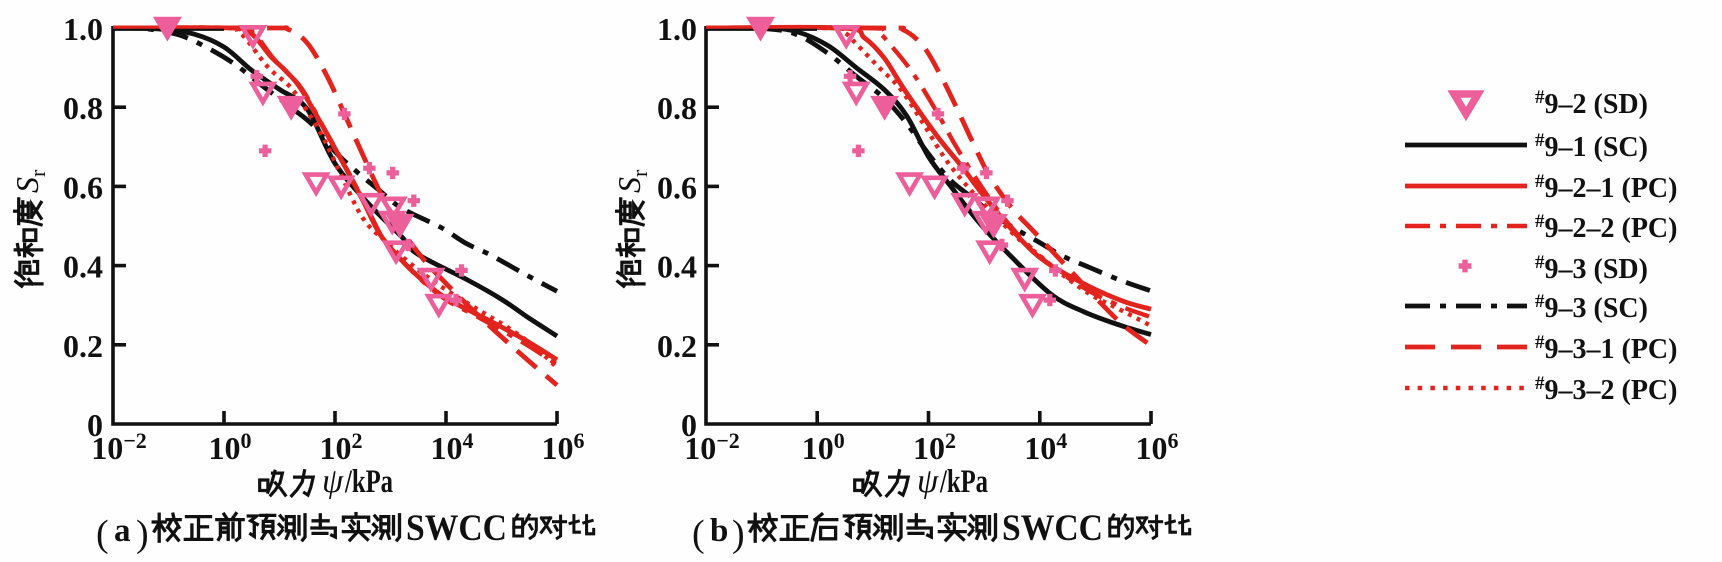  Describe the element at coordinates (1606, 389) in the screenshot. I see `svg-text: #9–3–2 (PC)` at that location.